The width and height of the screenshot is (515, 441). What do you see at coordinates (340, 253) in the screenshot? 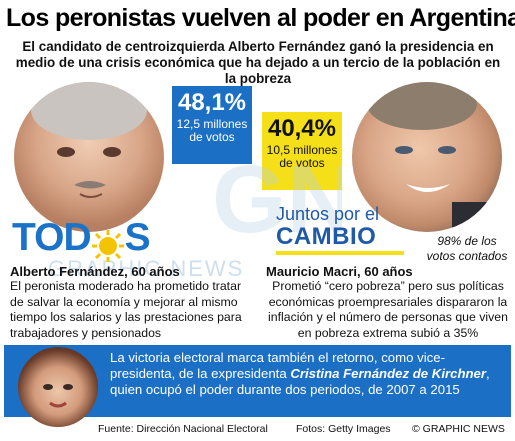
I see `jxc-logo-underline` at bounding box center [340, 253].